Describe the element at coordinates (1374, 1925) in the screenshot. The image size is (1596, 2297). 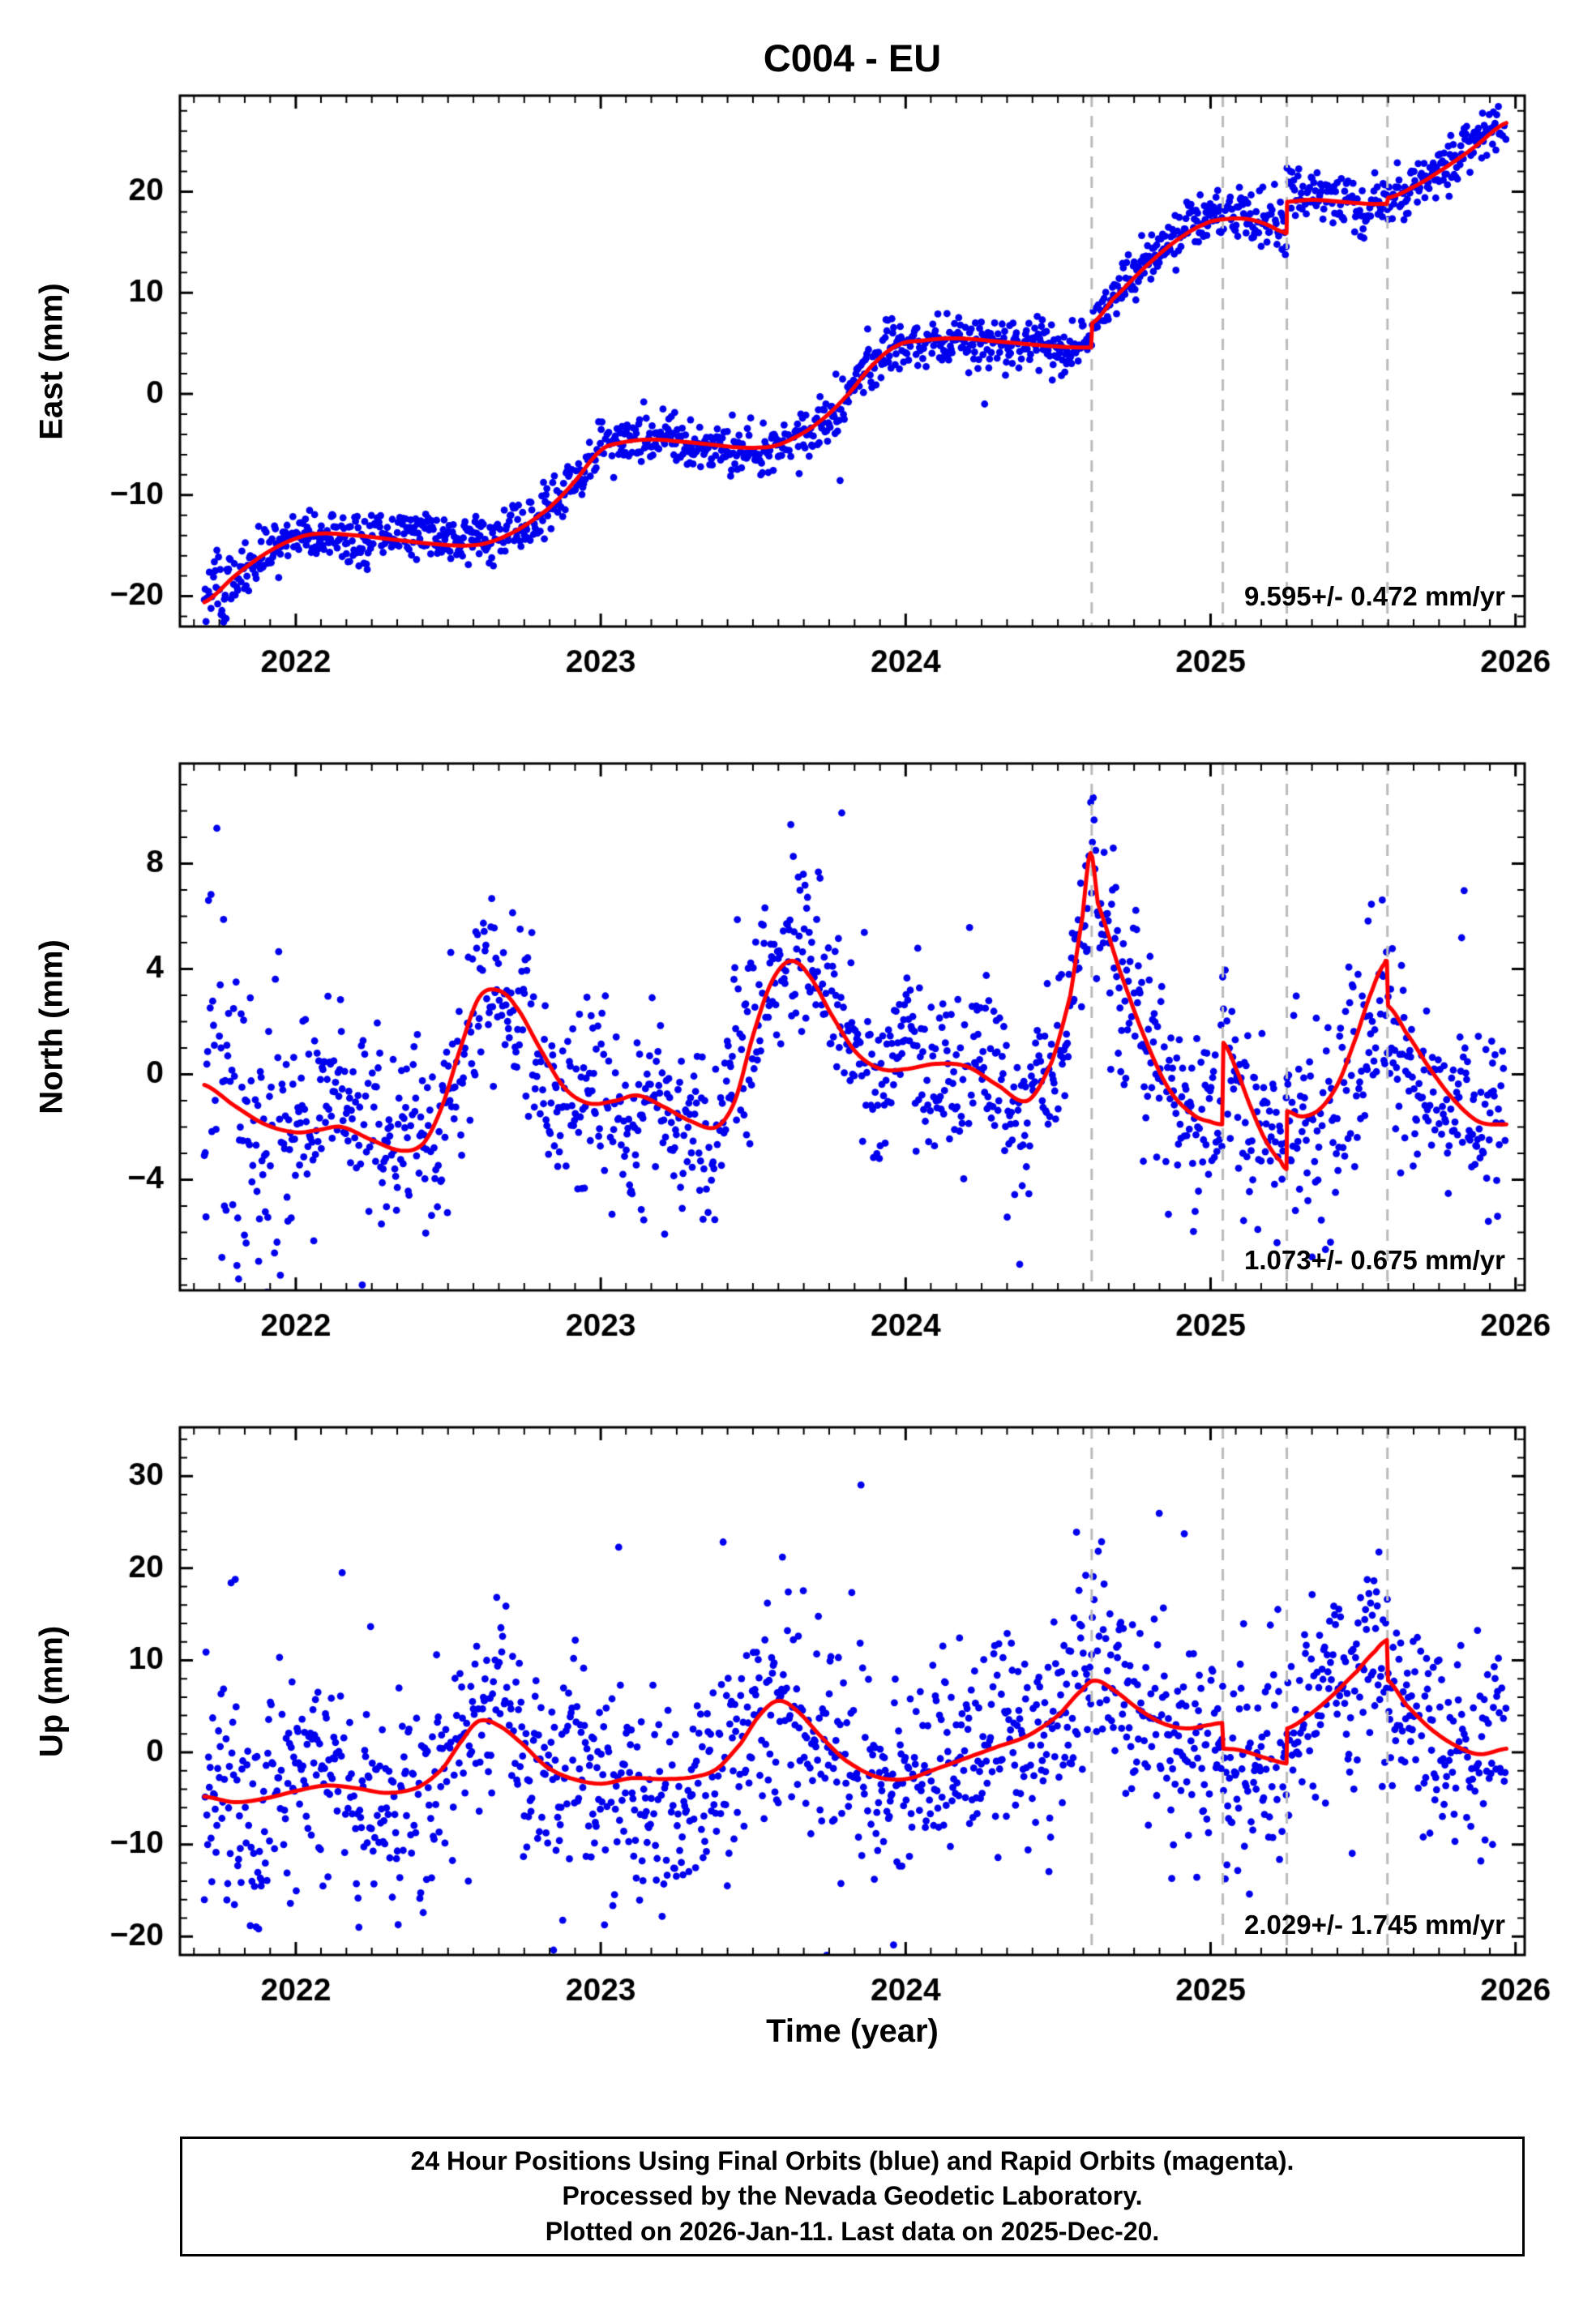
I see `rate-annotation-up: 2.029+/- 1.745 mm/yr` at that location.